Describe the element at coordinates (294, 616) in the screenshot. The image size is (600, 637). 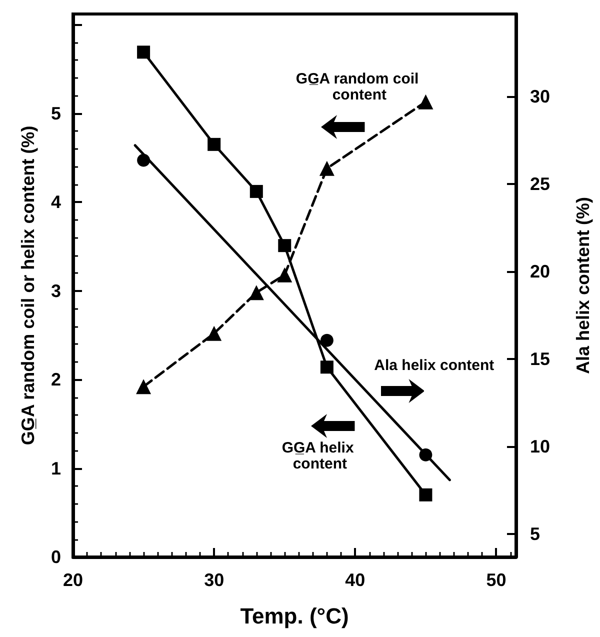
I see `x-axis-title: Temp. (°C)` at that location.